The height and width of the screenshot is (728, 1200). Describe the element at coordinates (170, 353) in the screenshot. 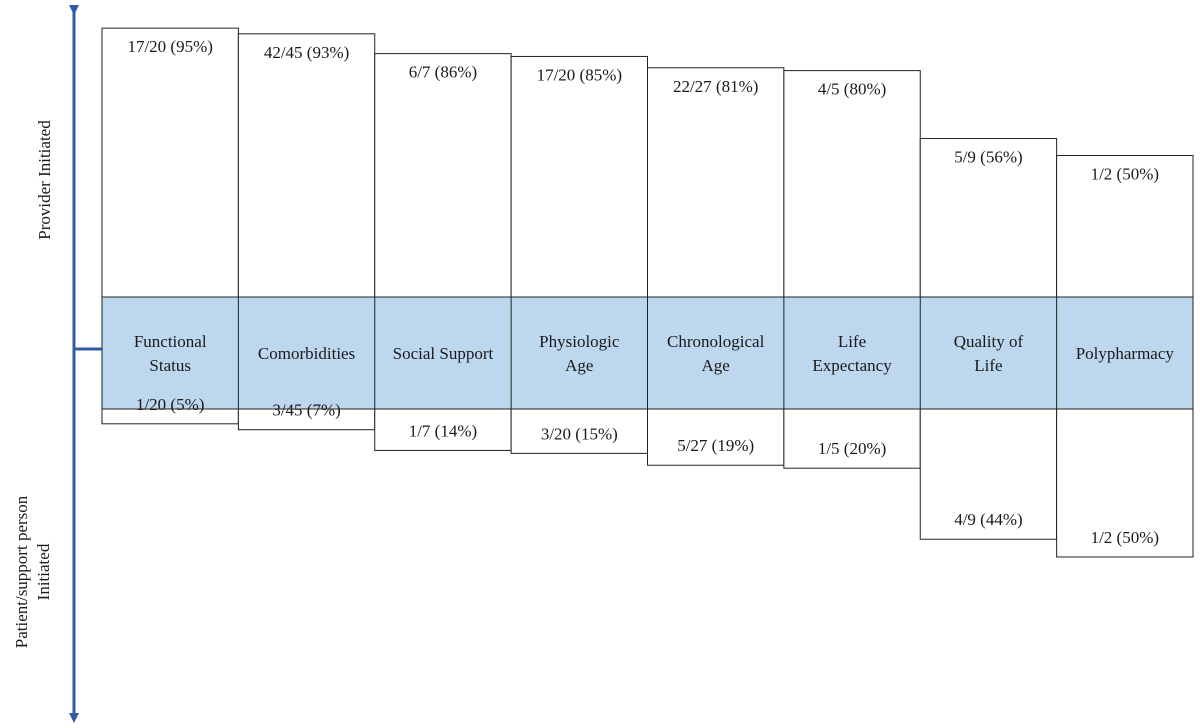

I see `category-label: Functional Status` at that location.